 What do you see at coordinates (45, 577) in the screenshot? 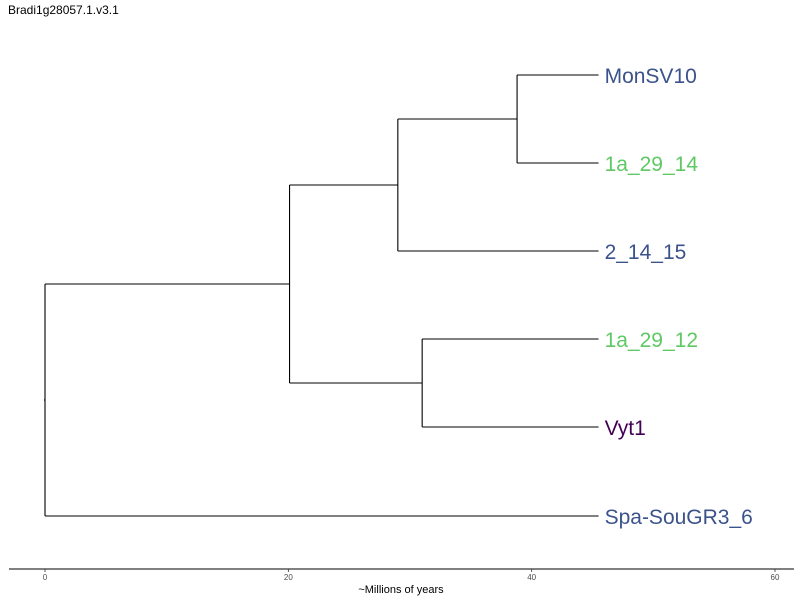
I see `tick-label-0: 0` at bounding box center [45, 577].